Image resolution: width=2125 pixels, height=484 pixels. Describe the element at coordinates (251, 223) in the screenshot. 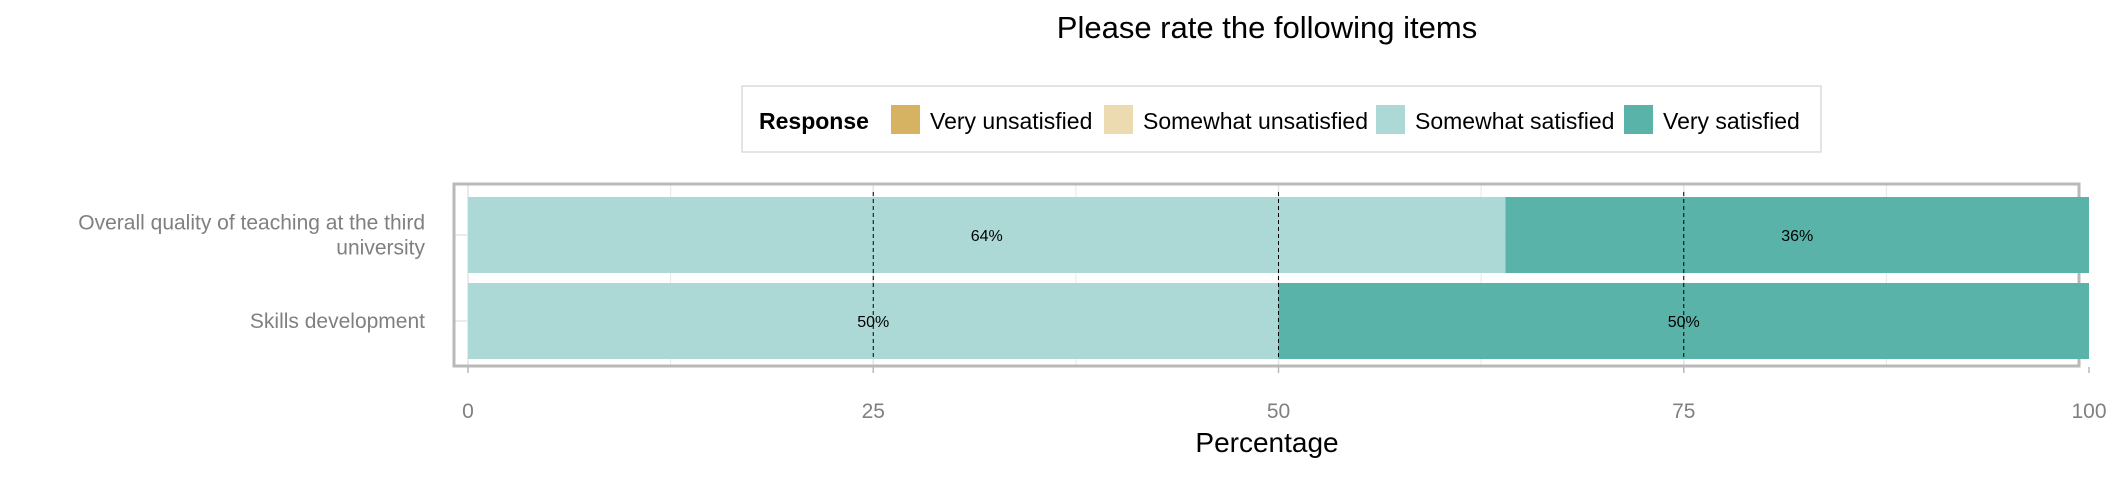

I see `y-tick-label: Overall quality of teaching at the third` at that location.